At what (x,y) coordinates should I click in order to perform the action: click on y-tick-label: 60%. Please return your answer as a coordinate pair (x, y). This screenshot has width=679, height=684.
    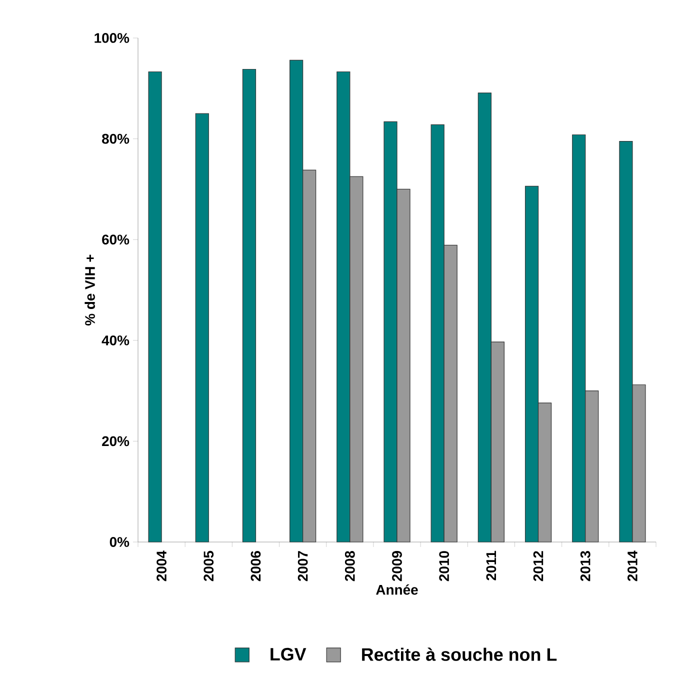
    Looking at the image, I should click on (116, 239).